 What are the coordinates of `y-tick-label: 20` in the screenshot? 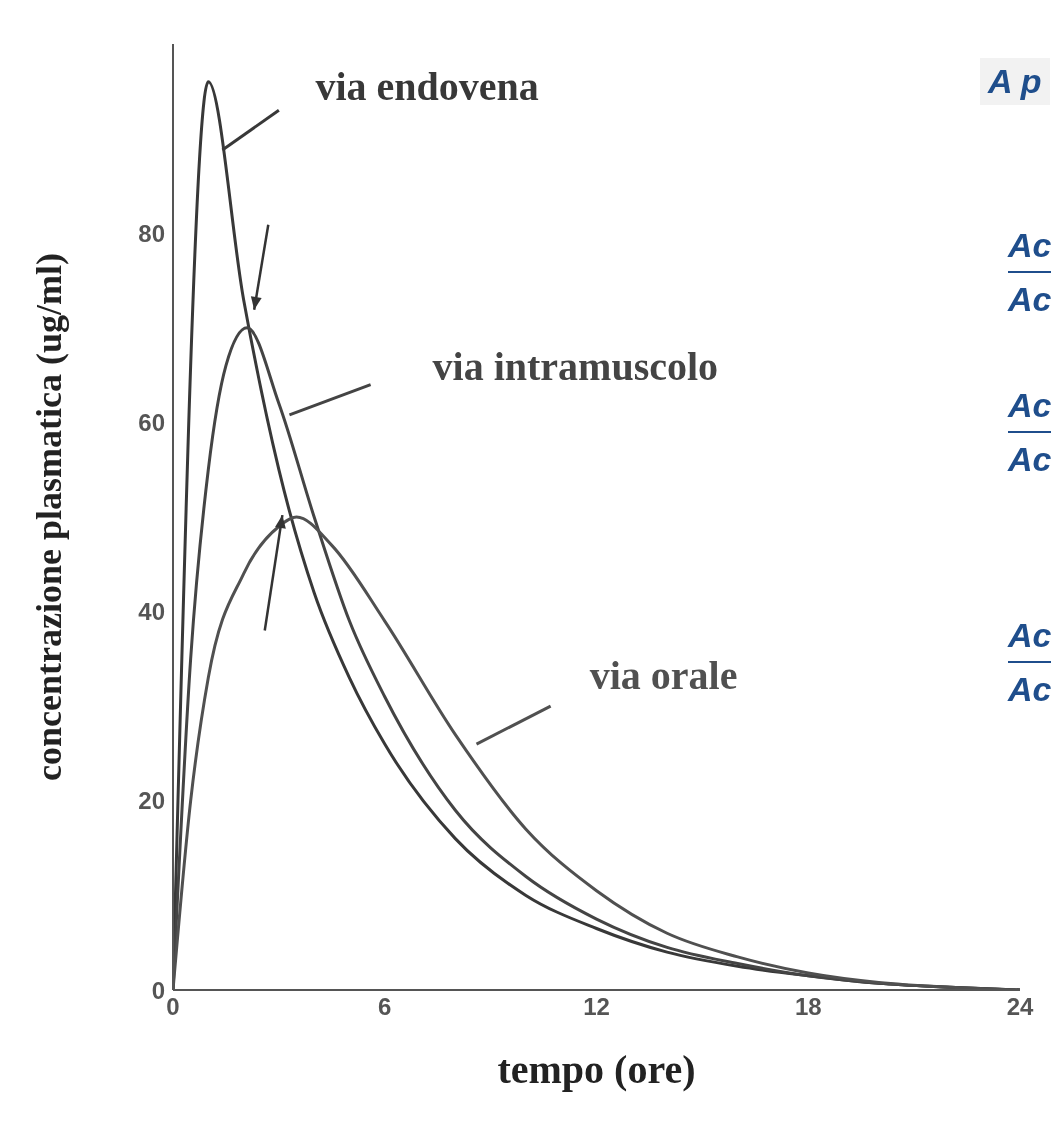 It's located at (151, 801).